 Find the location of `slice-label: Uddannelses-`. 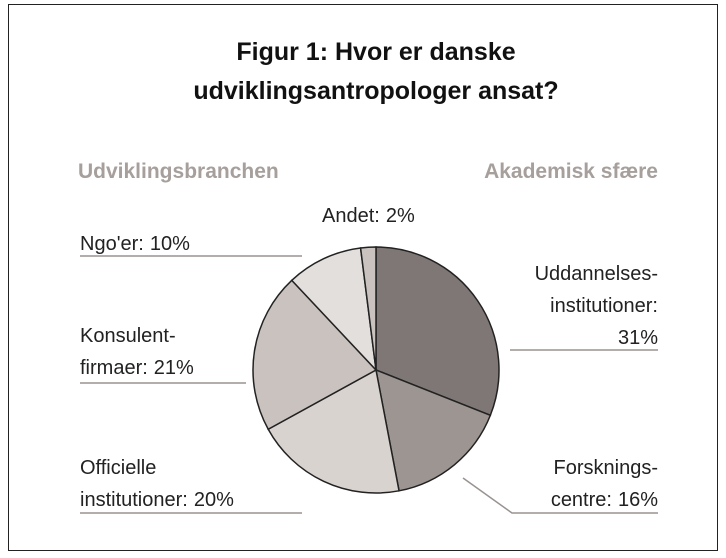

slice-label: Uddannelses- is located at coordinates (596, 274).